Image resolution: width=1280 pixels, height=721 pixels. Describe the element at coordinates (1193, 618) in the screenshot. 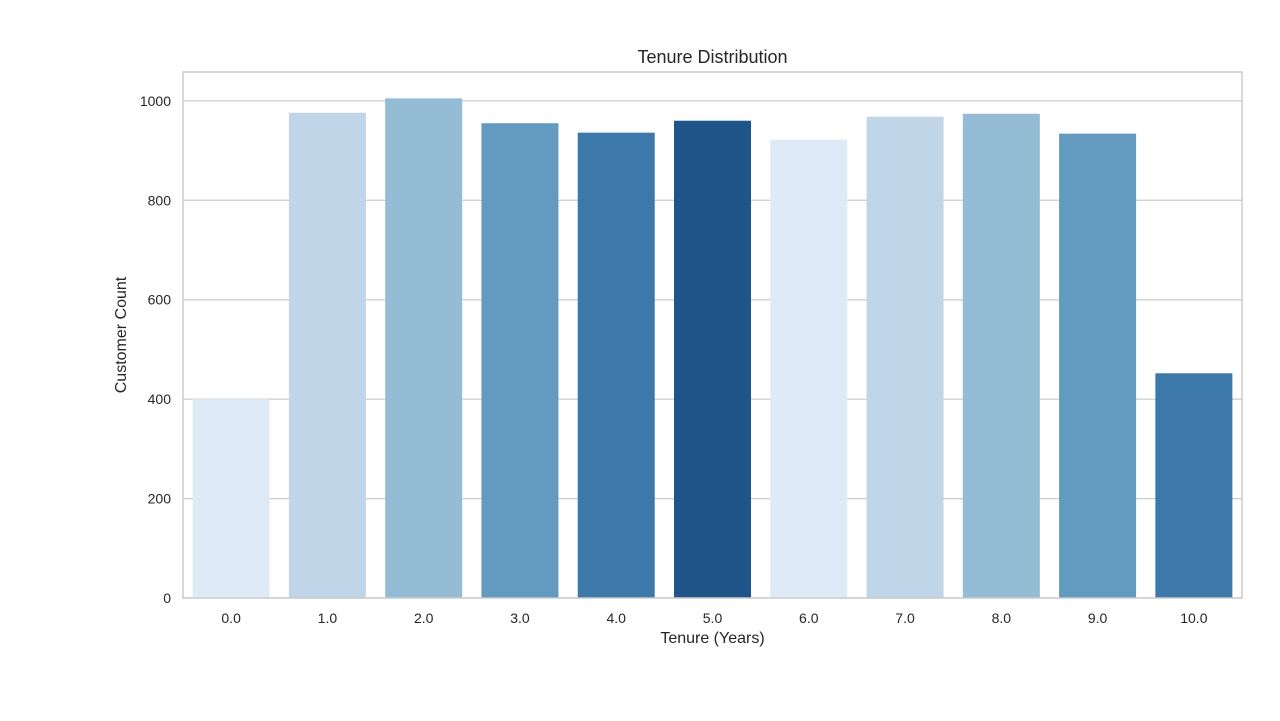

I see `x-tick-label: 10.0` at that location.